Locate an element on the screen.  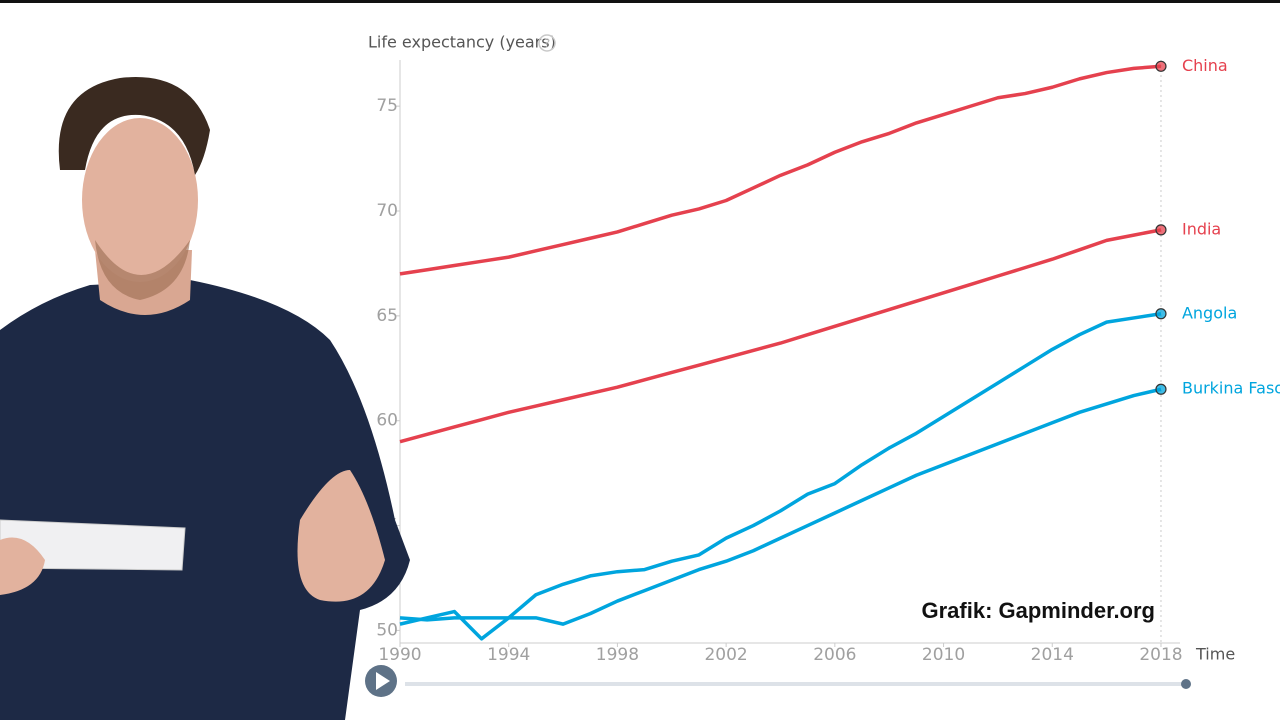
y-axis-title: Life expectancy (years) is located at coordinates (462, 42).